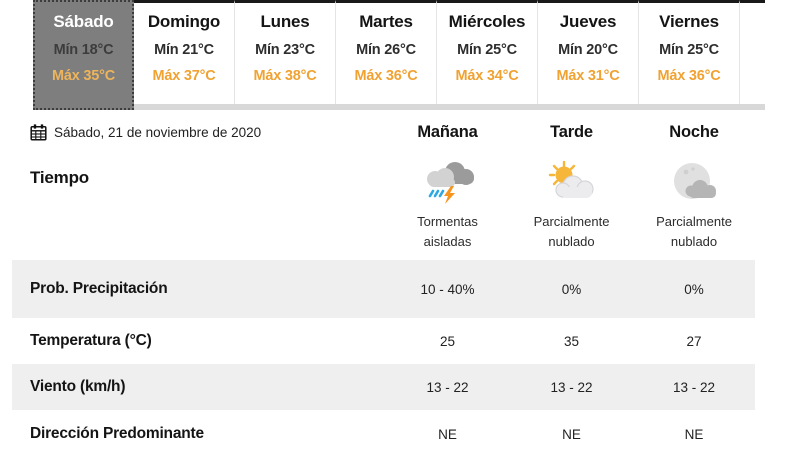  I want to click on thunderstorm-icon, so click(448, 183).